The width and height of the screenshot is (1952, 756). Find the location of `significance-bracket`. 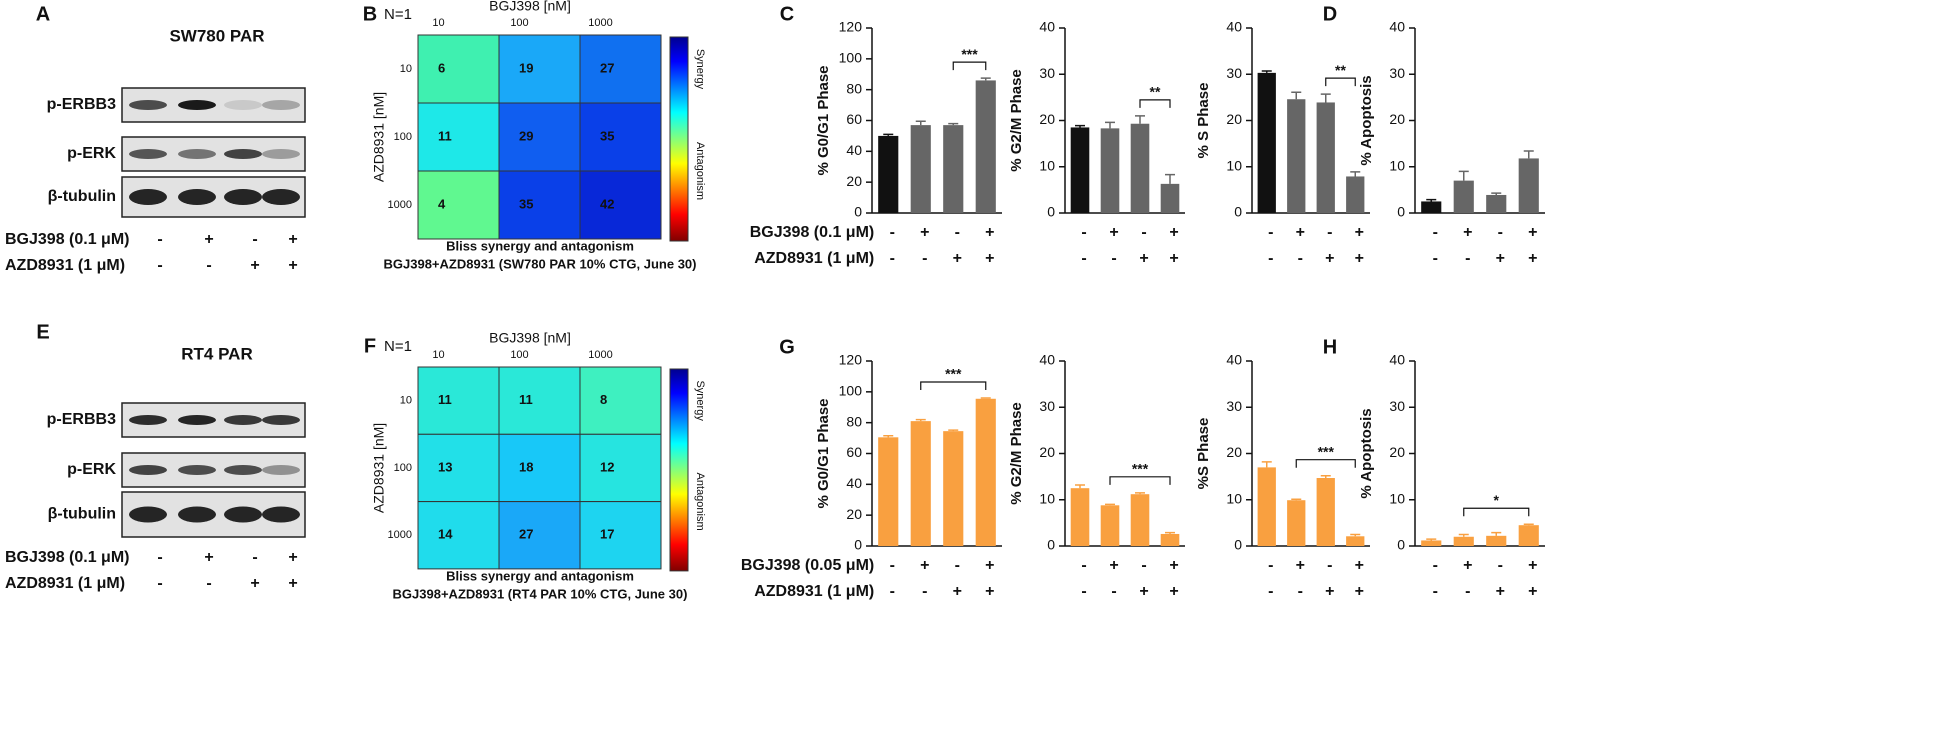

significance-bracket is located at coordinates (1140, 480).